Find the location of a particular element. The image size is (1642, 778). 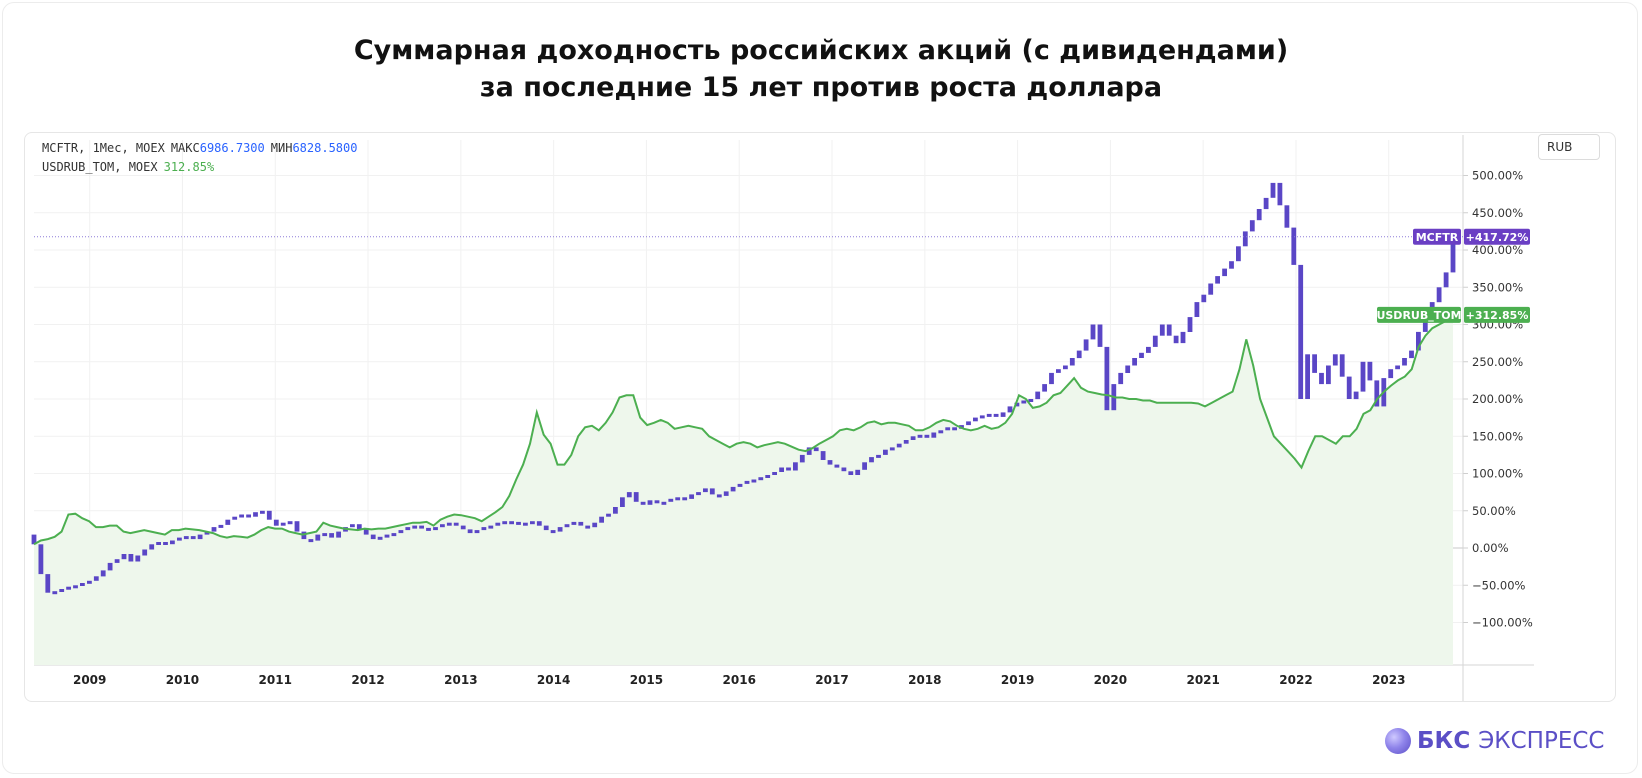

y-tick-label: 200.00% is located at coordinates (1497, 399).